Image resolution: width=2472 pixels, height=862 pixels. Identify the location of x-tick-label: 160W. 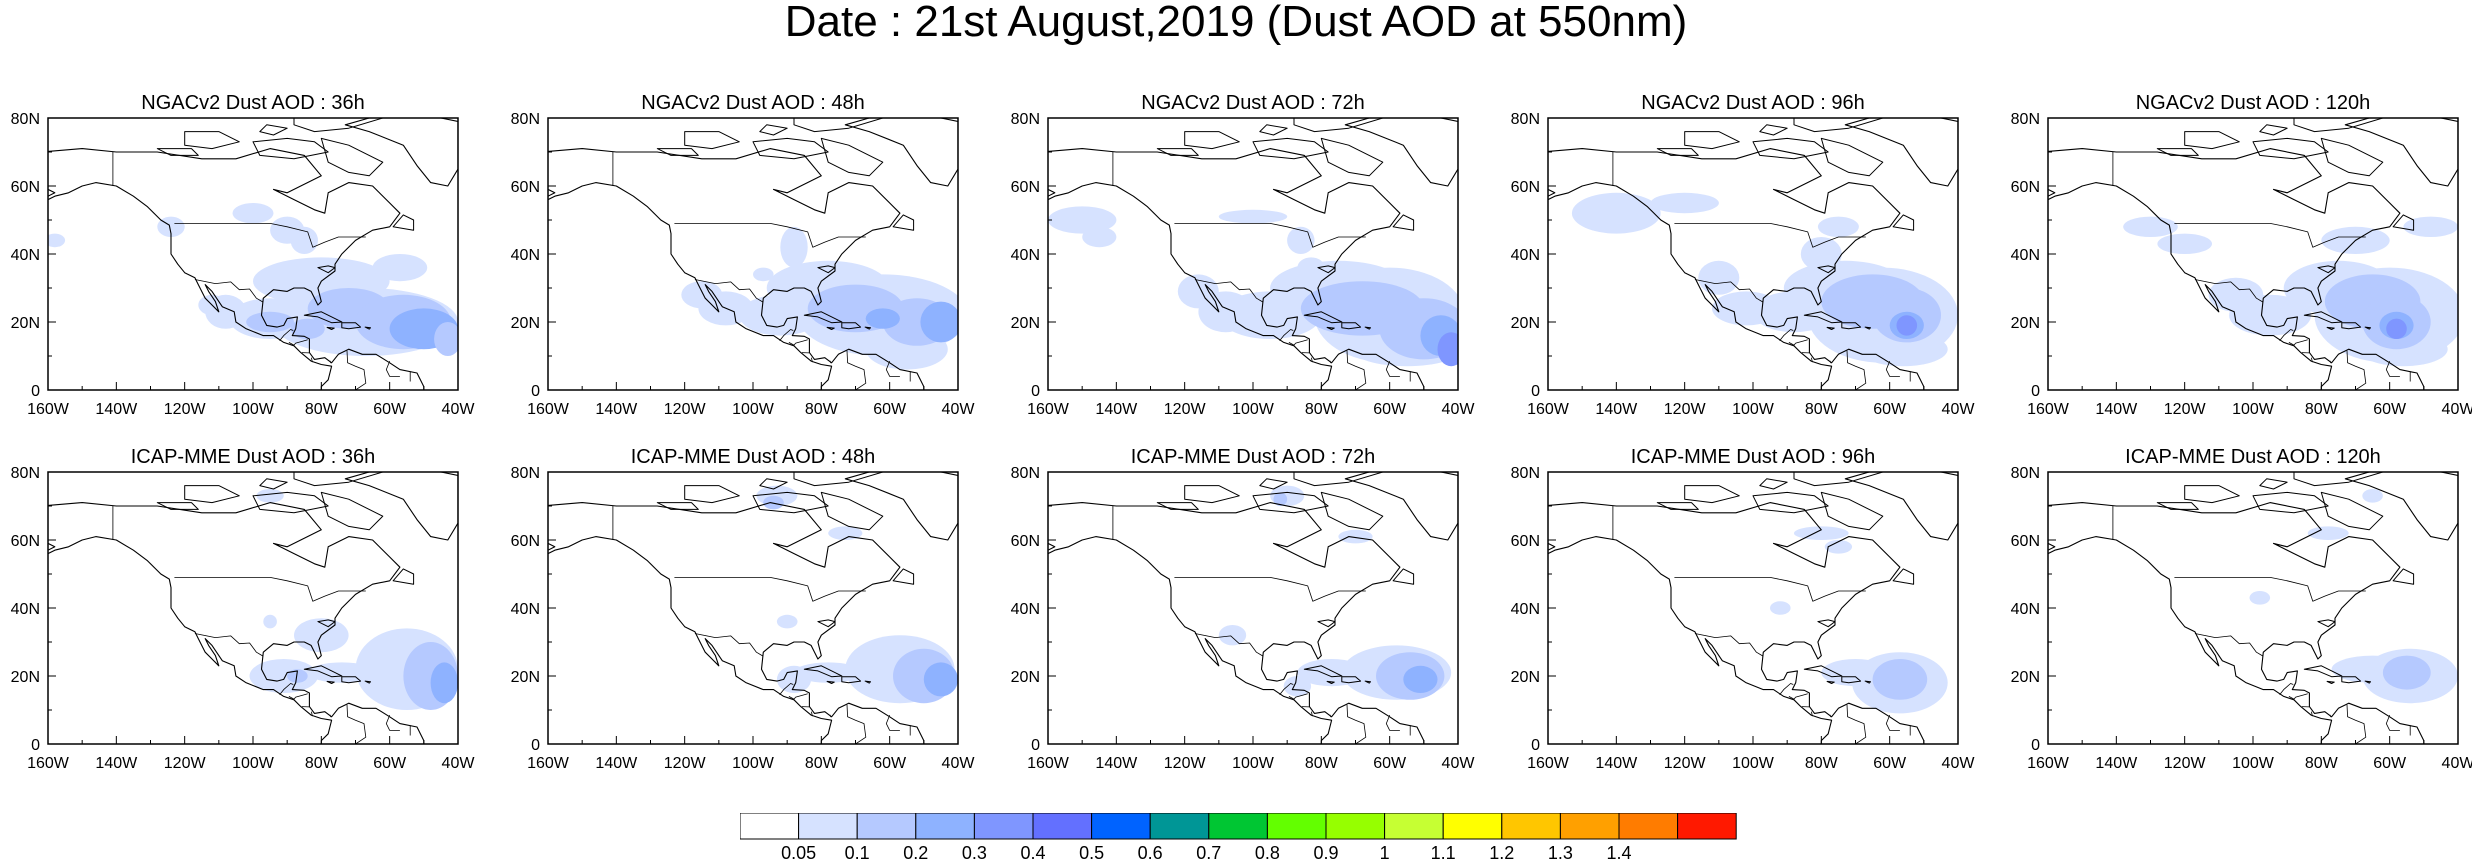
(1048, 763).